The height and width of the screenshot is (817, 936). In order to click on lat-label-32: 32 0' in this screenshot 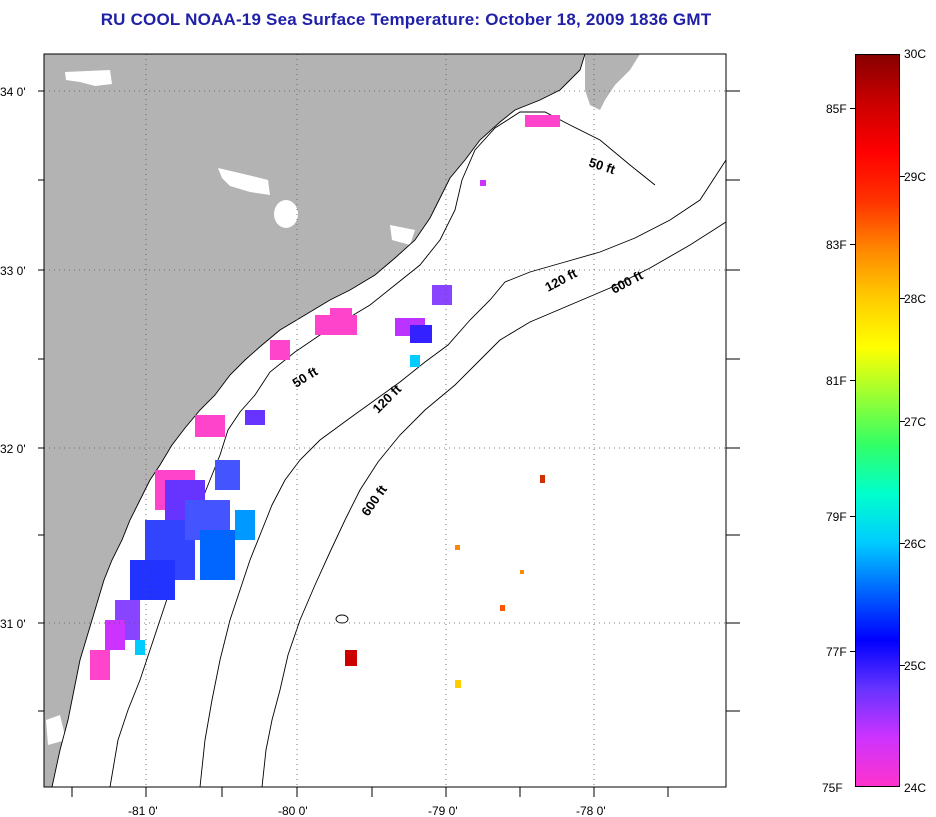, I will do `click(13, 449)`.